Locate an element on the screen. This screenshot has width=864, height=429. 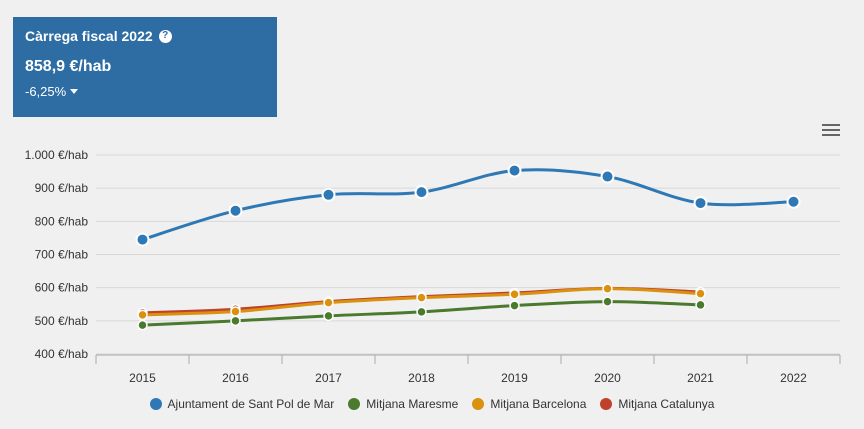
chart-menu-icon is located at coordinates (831, 131).